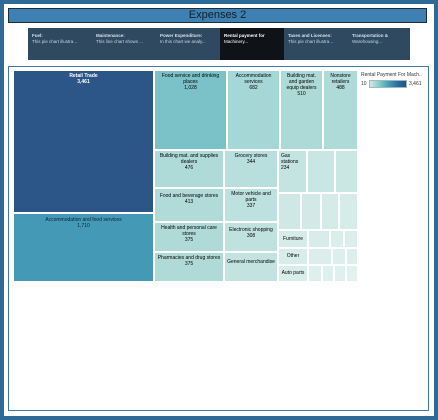 This screenshot has width=438, height=420. I want to click on tab-title: Fuel:, so click(37, 35).